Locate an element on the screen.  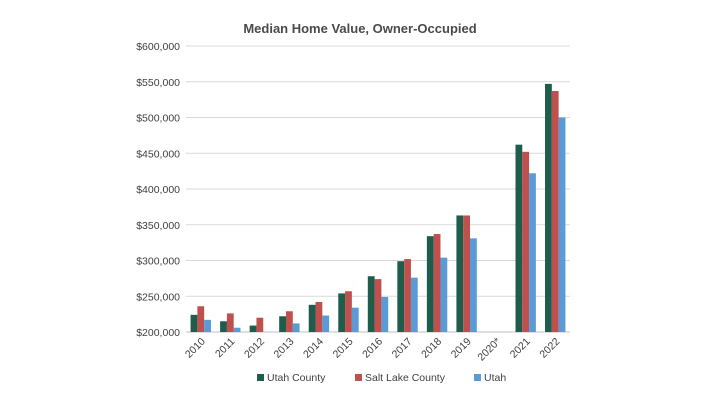
x-tick-label: 2022 is located at coordinates (549, 348).